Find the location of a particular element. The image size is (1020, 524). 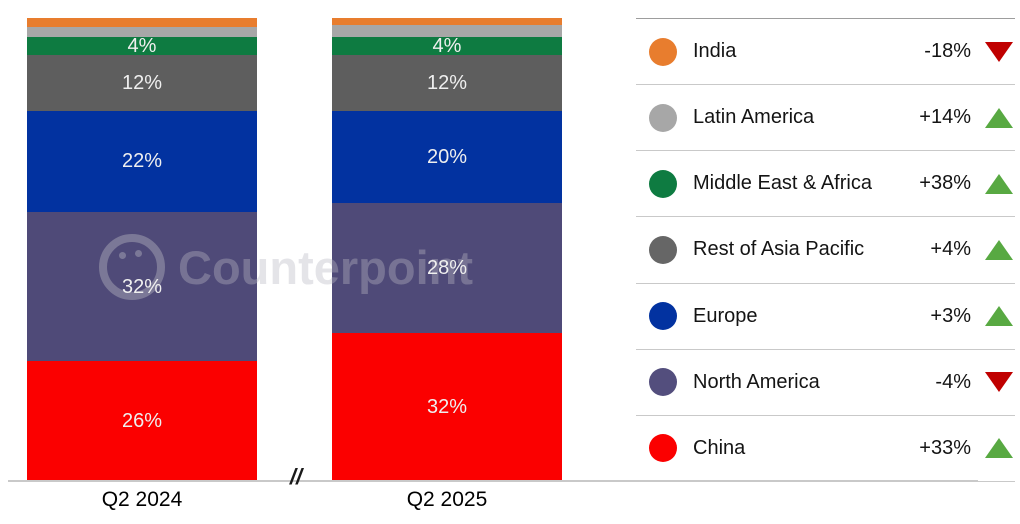

legend-region-name: Middle East & Africa is located at coordinates (782, 183).